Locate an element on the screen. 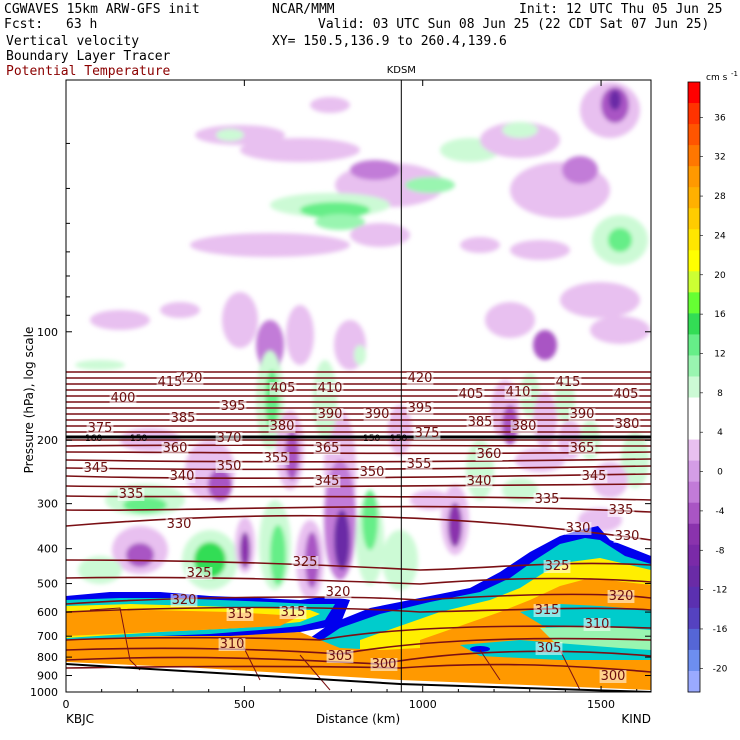  y-axis-label: Pressure (hPa), log scale is located at coordinates (29, 400).